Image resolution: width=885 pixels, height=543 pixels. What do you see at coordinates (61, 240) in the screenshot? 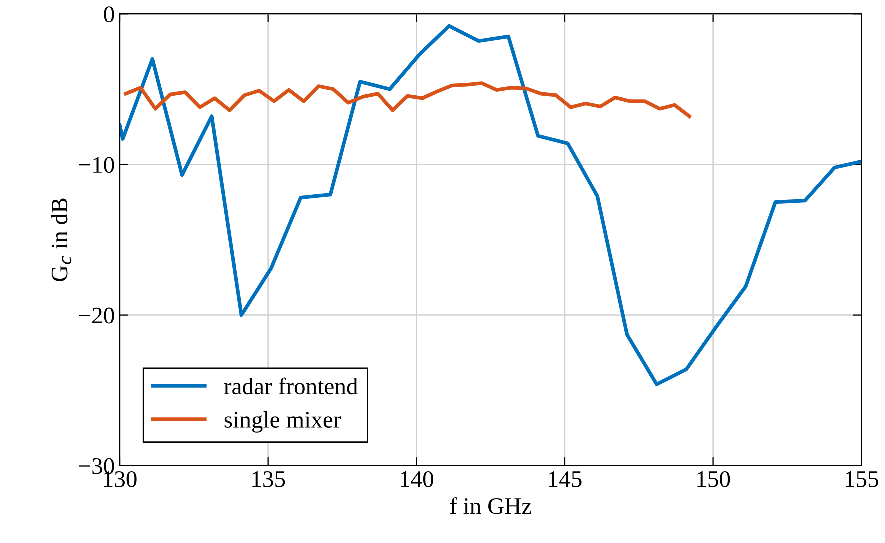
I see `y-axis-title: G$_{c}$ in dB` at bounding box center [61, 240].